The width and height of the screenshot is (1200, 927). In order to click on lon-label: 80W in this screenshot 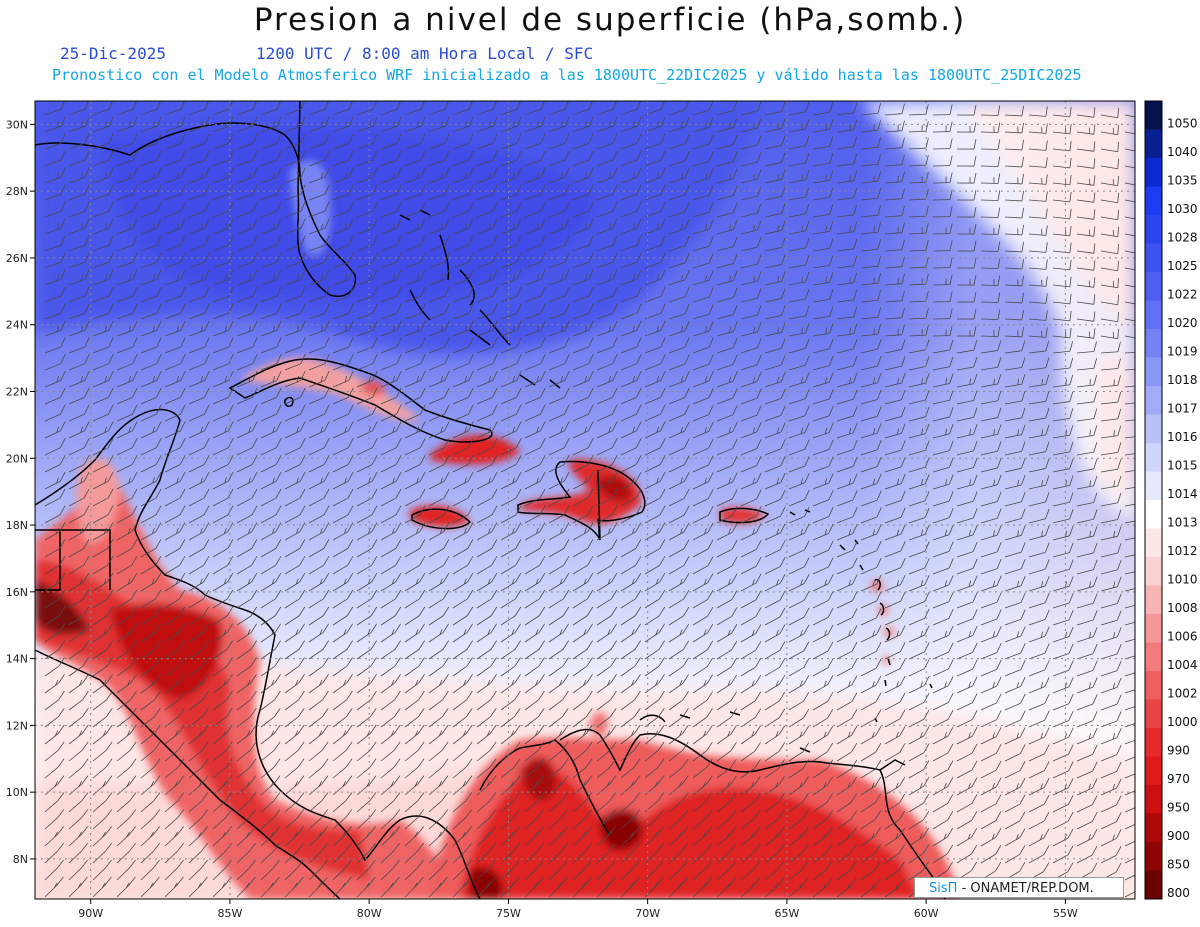, I will do `click(369, 913)`.